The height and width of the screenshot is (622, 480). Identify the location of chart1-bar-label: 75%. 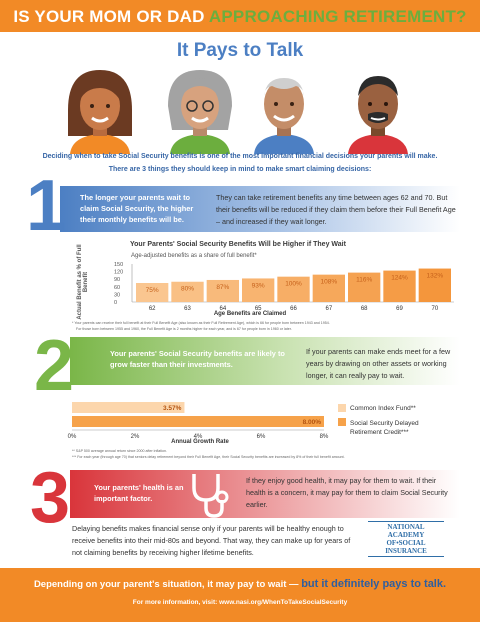
(152, 290).